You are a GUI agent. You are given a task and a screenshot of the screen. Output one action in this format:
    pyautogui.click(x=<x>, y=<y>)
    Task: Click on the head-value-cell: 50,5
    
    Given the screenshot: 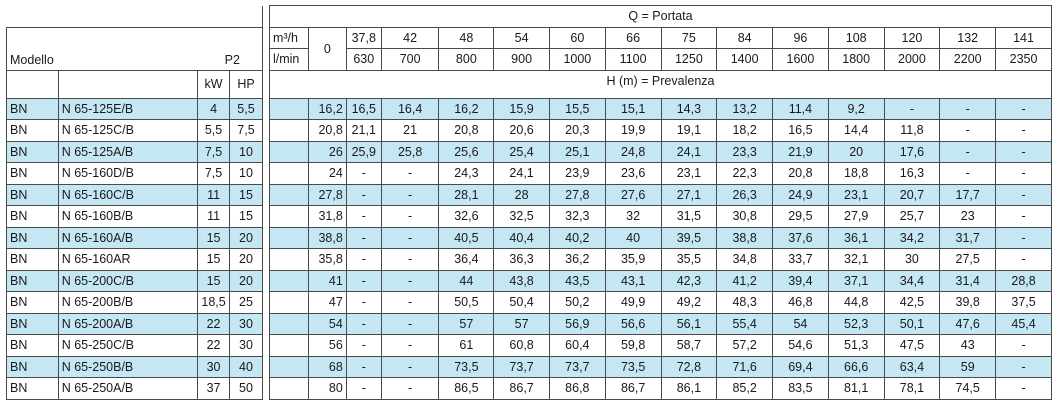 What is the action you would take?
    pyautogui.click(x=466, y=302)
    